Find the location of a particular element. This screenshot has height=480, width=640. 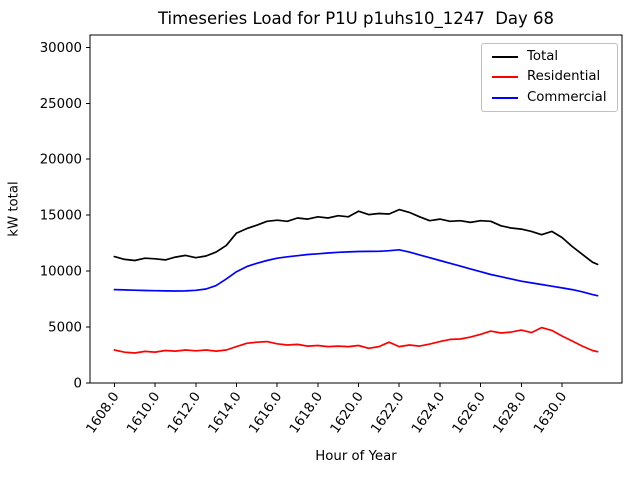

y-tick-label: 25000 is located at coordinates (61, 104).